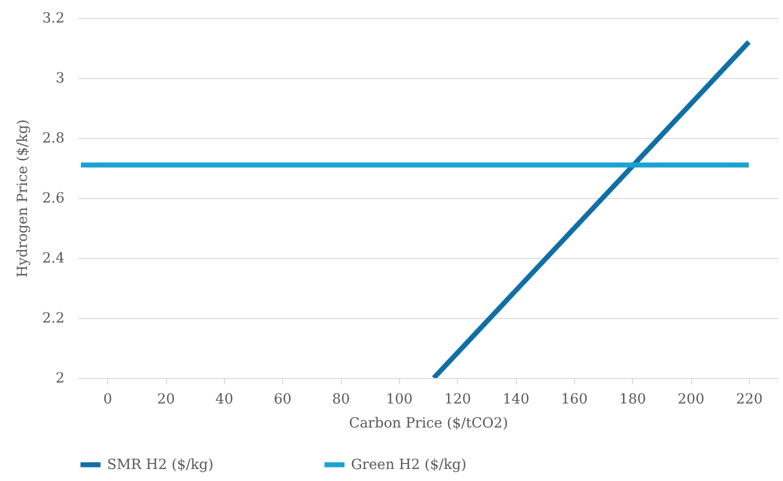 The image size is (783, 481). What do you see at coordinates (749, 400) in the screenshot?
I see `x-tick-label: 220` at bounding box center [749, 400].